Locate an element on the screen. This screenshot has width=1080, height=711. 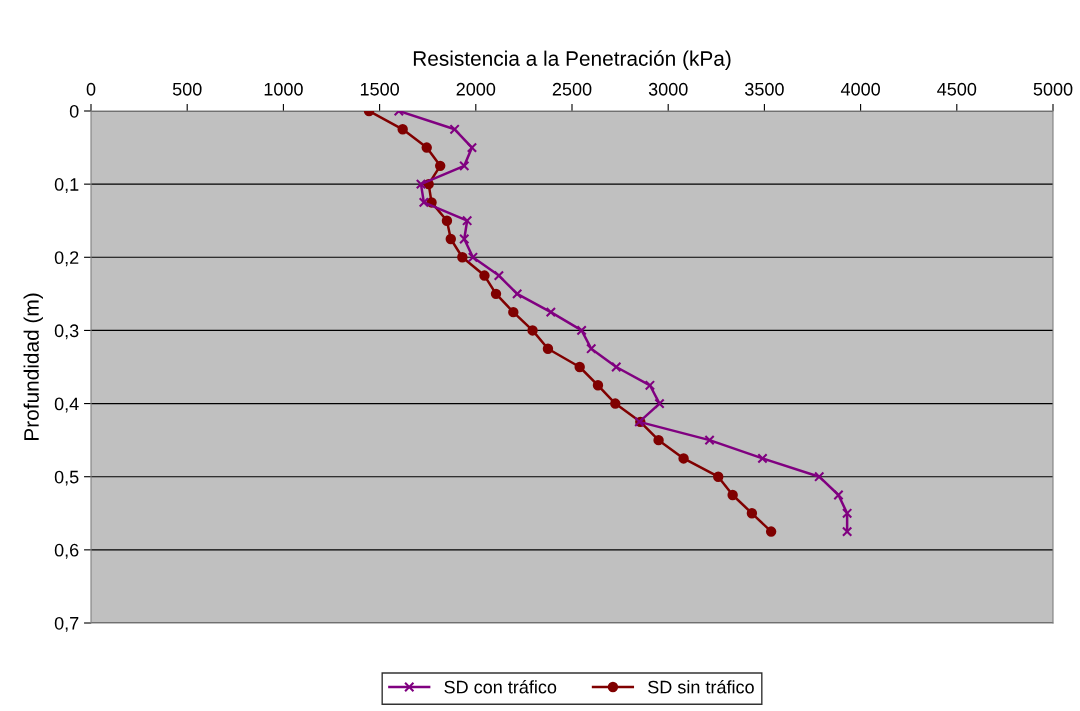
x-tick-label: 1000 is located at coordinates (283, 89).